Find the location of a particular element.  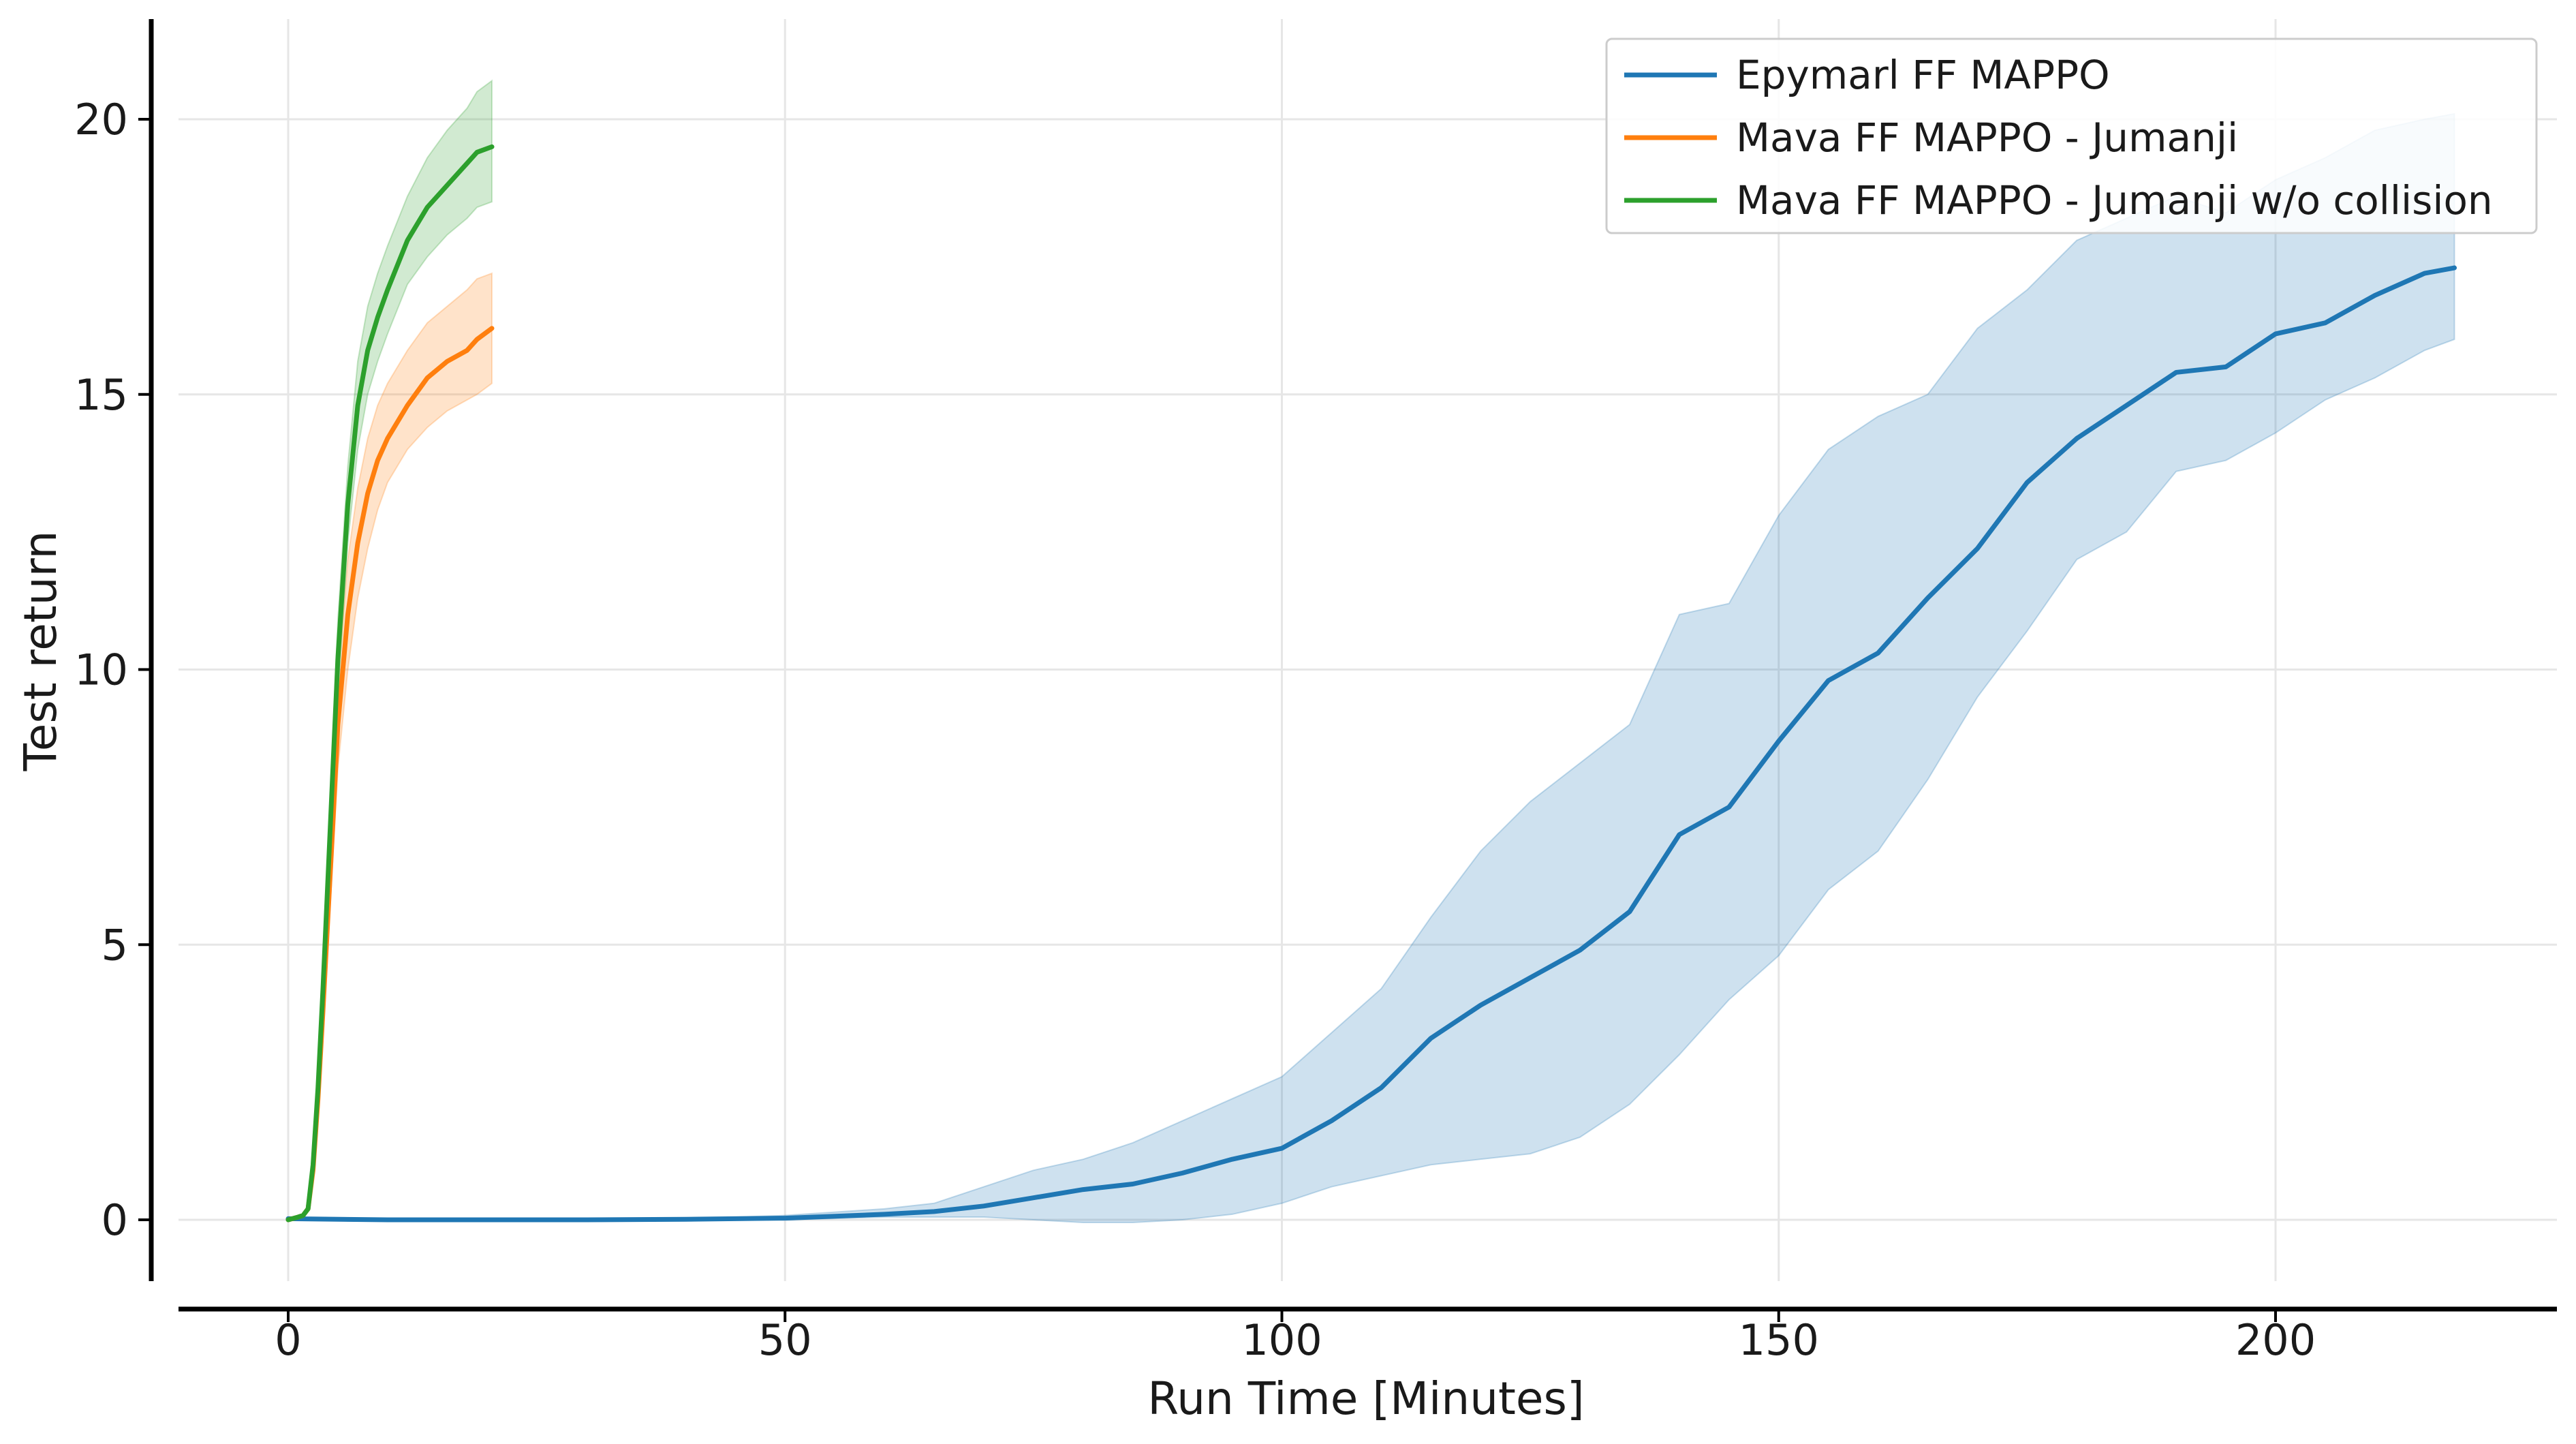

y-tick-label: 20 is located at coordinates (101, 119).